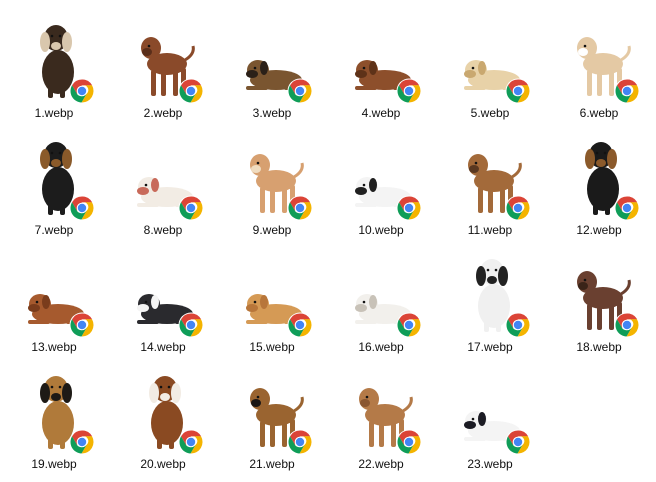 This screenshot has height=482, width=656. What do you see at coordinates (163, 113) in the screenshot?
I see `file-name-label: 2.webp` at bounding box center [163, 113].